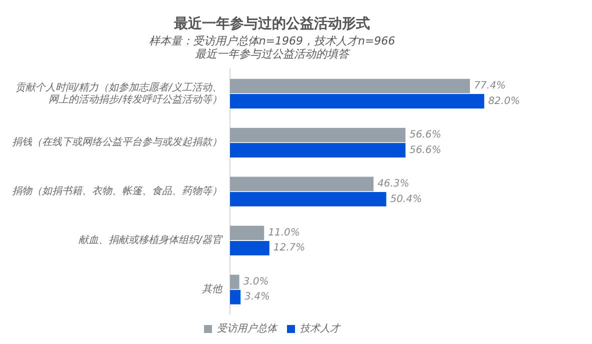  What do you see at coordinates (118, 93) in the screenshot?
I see `y-tick-label: 贡献个人时间/精力（如参加志愿者/义工活动、网上的活动捐步/转发呼吁公益活动等）` at bounding box center [118, 93].